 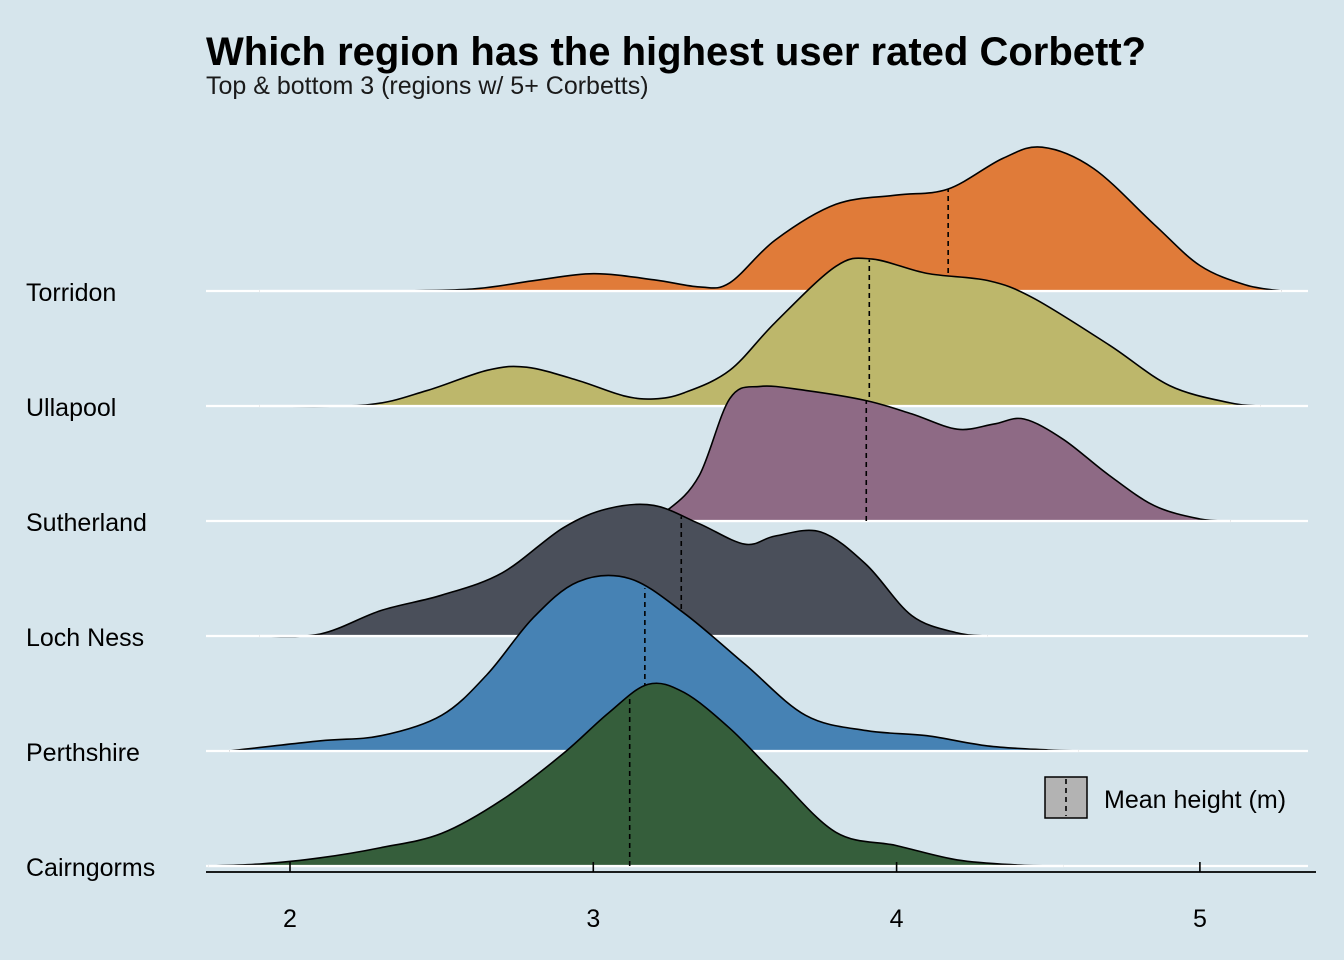 I want to click on ridge-loch-ness, so click(x=623, y=570).